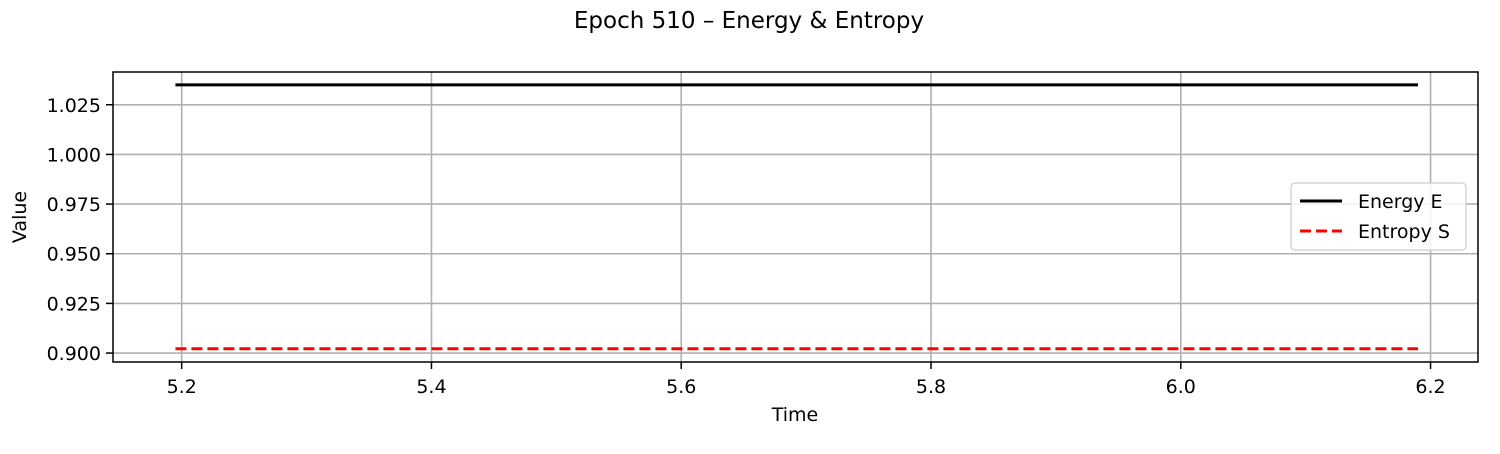  Describe the element at coordinates (20, 217) in the screenshot. I see `y-axis-label: Value` at that location.